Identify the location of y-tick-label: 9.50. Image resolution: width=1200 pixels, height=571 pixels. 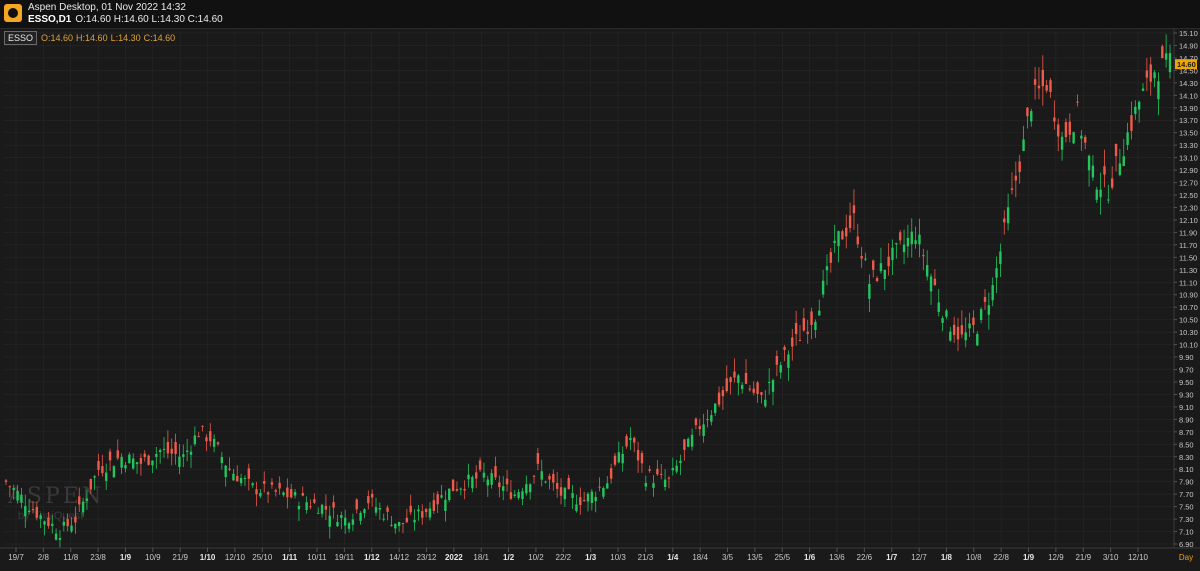
(1186, 382).